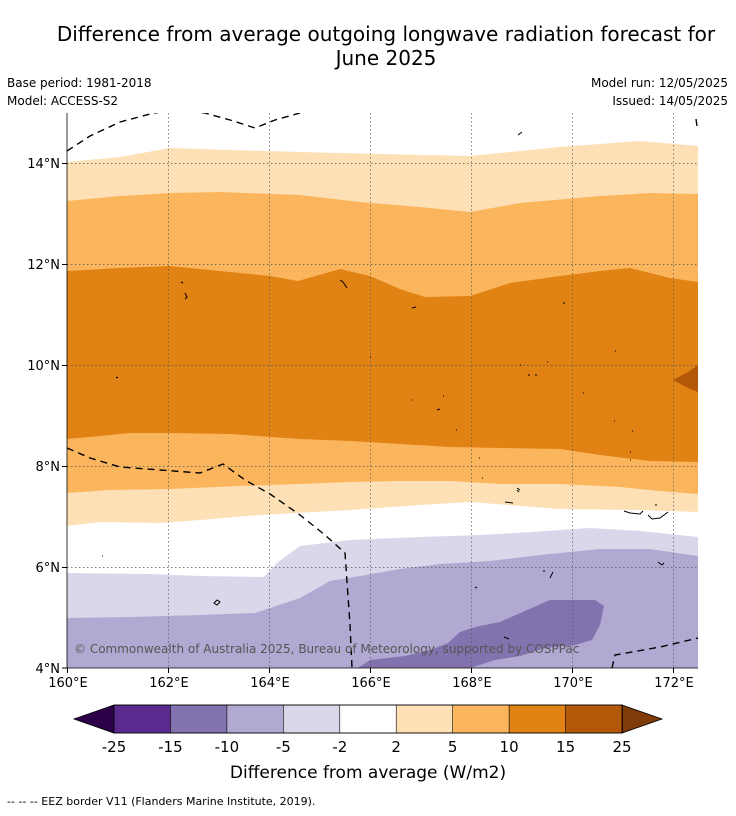 Image resolution: width=736 pixels, height=816 pixels. What do you see at coordinates (339, 747) in the screenshot?
I see `colorbar-tick-label: -2` at bounding box center [339, 747].